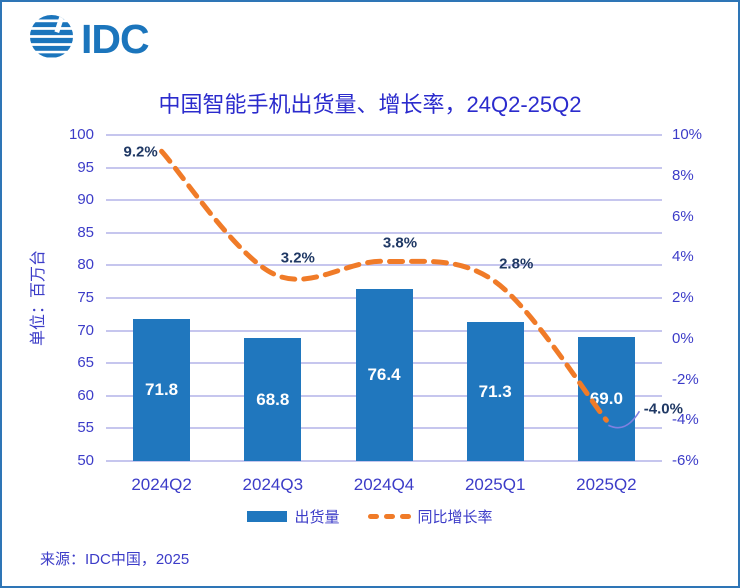  What do you see at coordinates (687, 134) in the screenshot?
I see `right-axis-tick: 10%` at bounding box center [687, 134].